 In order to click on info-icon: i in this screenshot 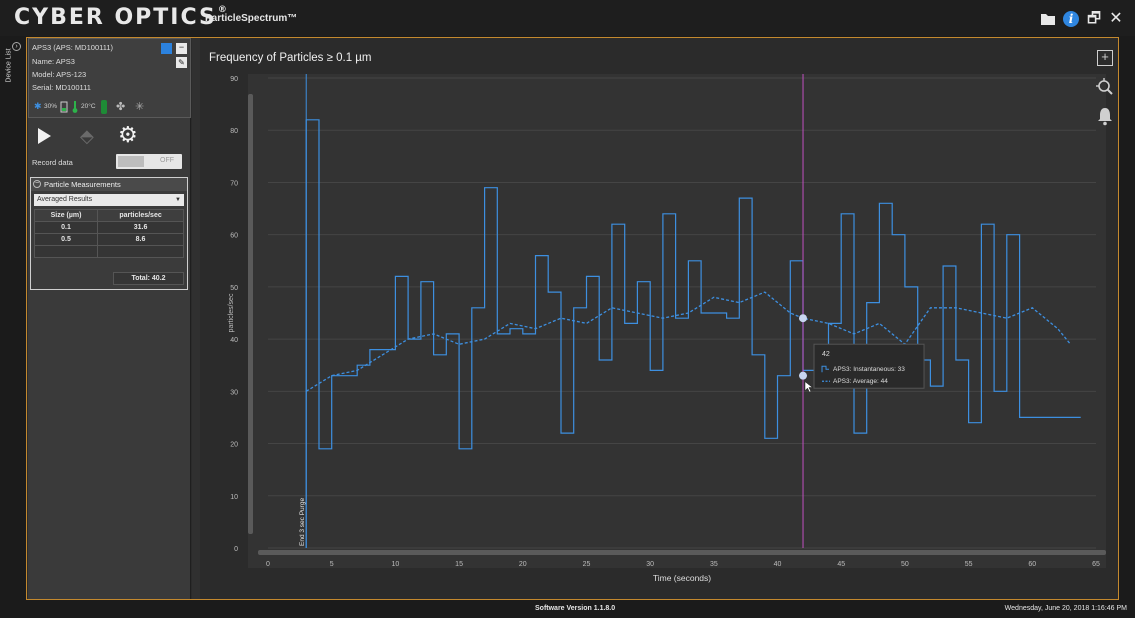, I will do `click(1071, 19)`.